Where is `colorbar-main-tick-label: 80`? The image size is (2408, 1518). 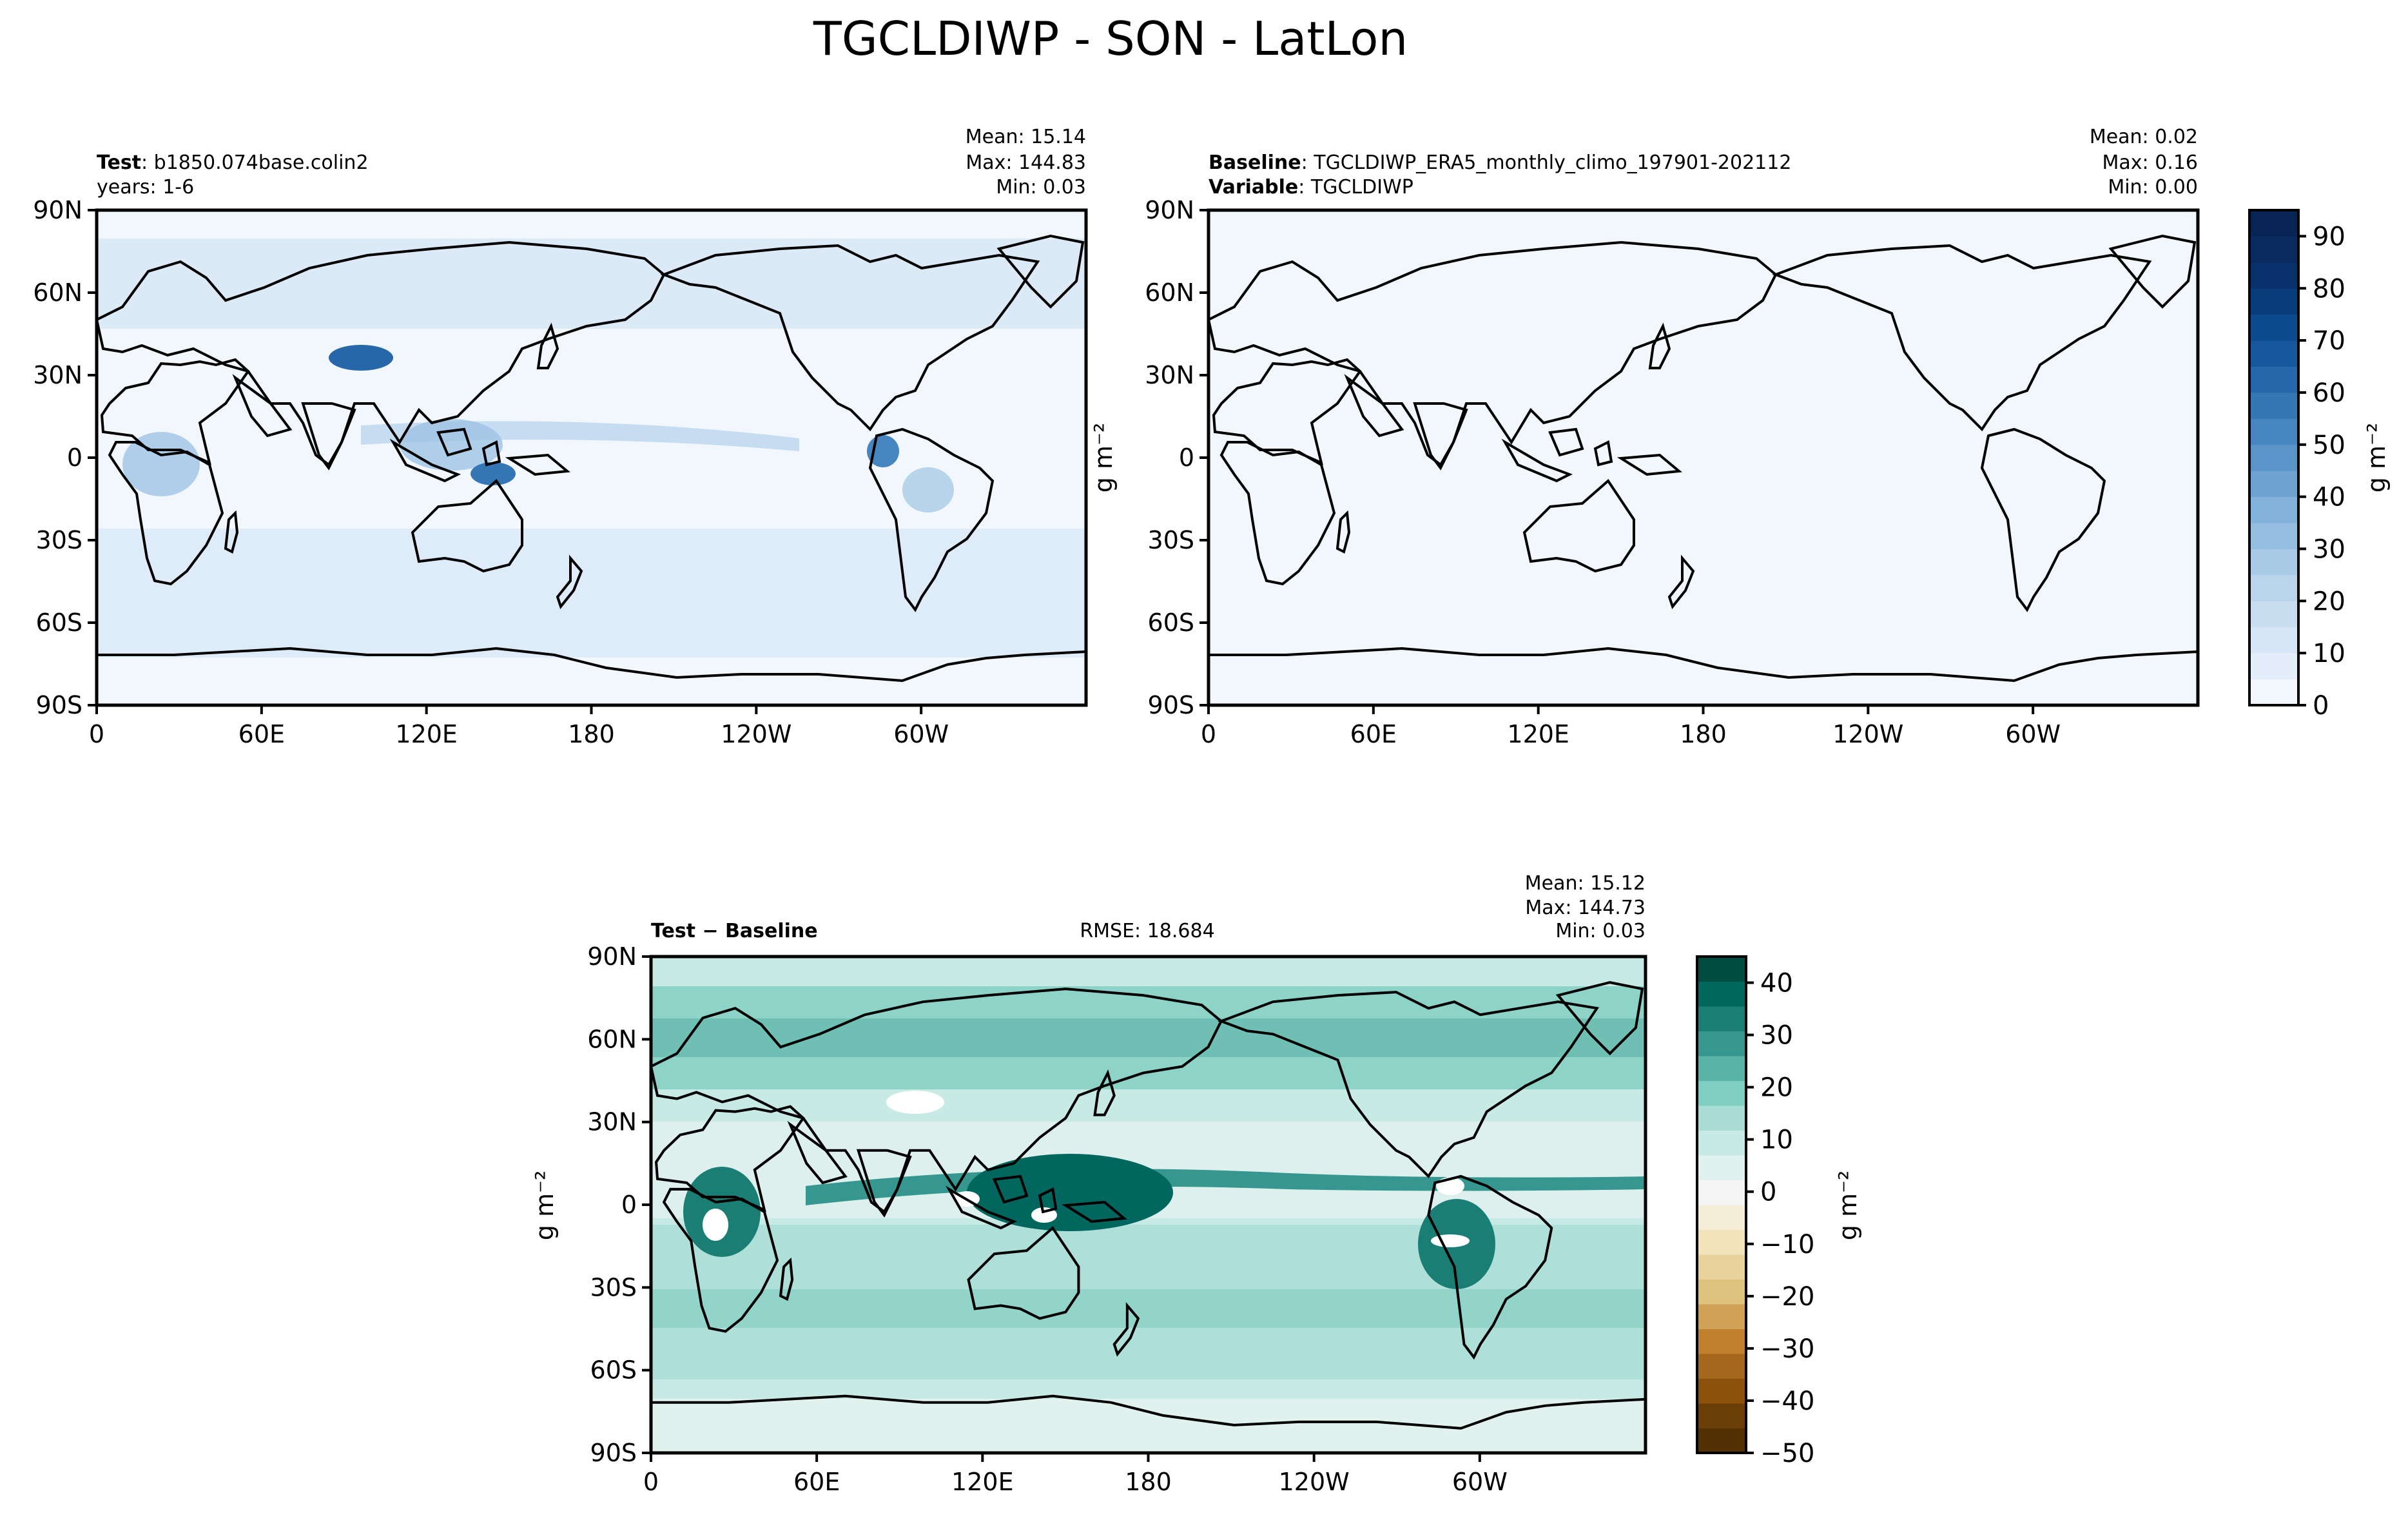
colorbar-main-tick-label: 80 is located at coordinates (2329, 289).